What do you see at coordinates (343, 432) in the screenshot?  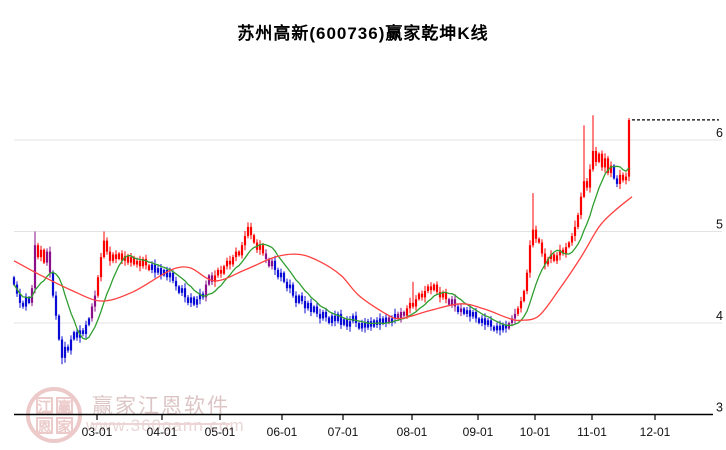 I see `x-tick-label: 07-01` at bounding box center [343, 432].